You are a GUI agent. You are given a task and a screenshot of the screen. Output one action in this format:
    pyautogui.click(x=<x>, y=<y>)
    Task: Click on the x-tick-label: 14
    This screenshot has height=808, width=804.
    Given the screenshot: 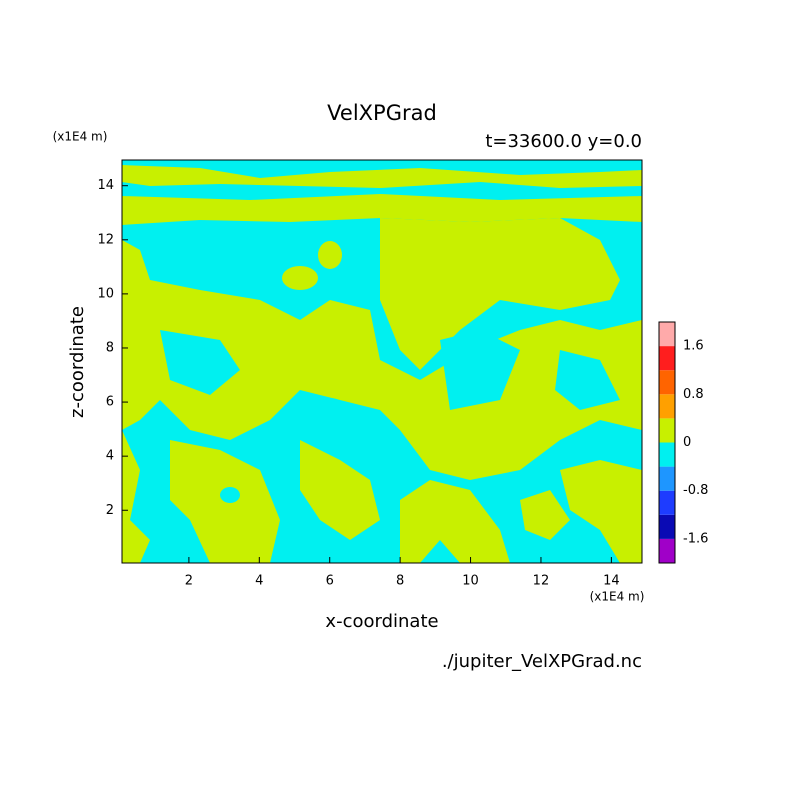 What is the action you would take?
    pyautogui.click(x=611, y=581)
    